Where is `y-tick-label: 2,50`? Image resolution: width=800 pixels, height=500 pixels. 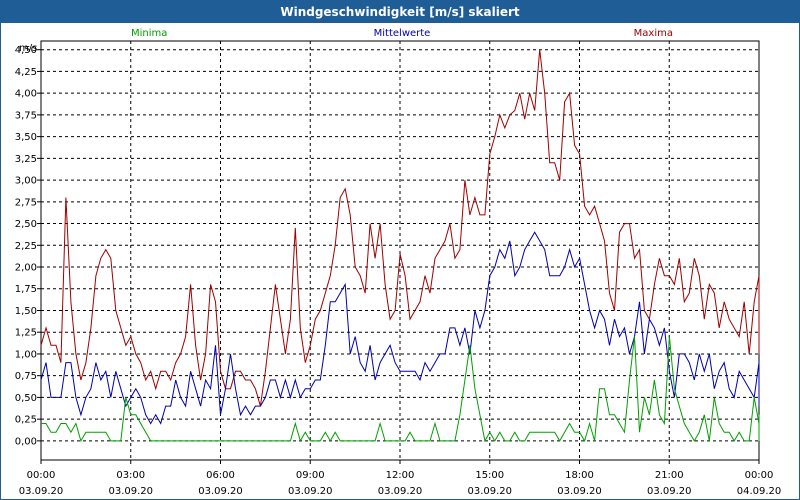
y-tick-label: 2,50 is located at coordinates (26, 224).